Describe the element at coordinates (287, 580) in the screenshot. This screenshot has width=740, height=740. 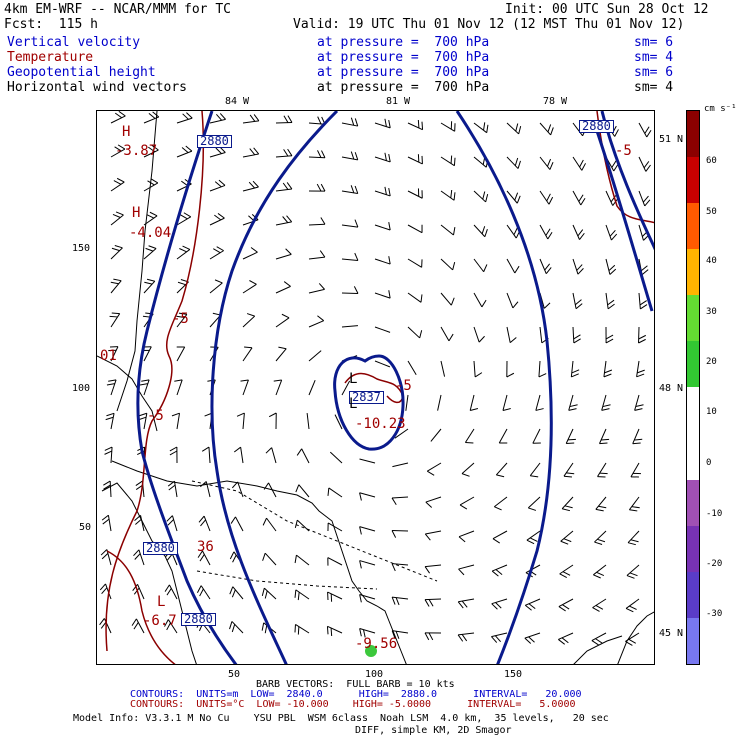
I see `province-border` at that location.